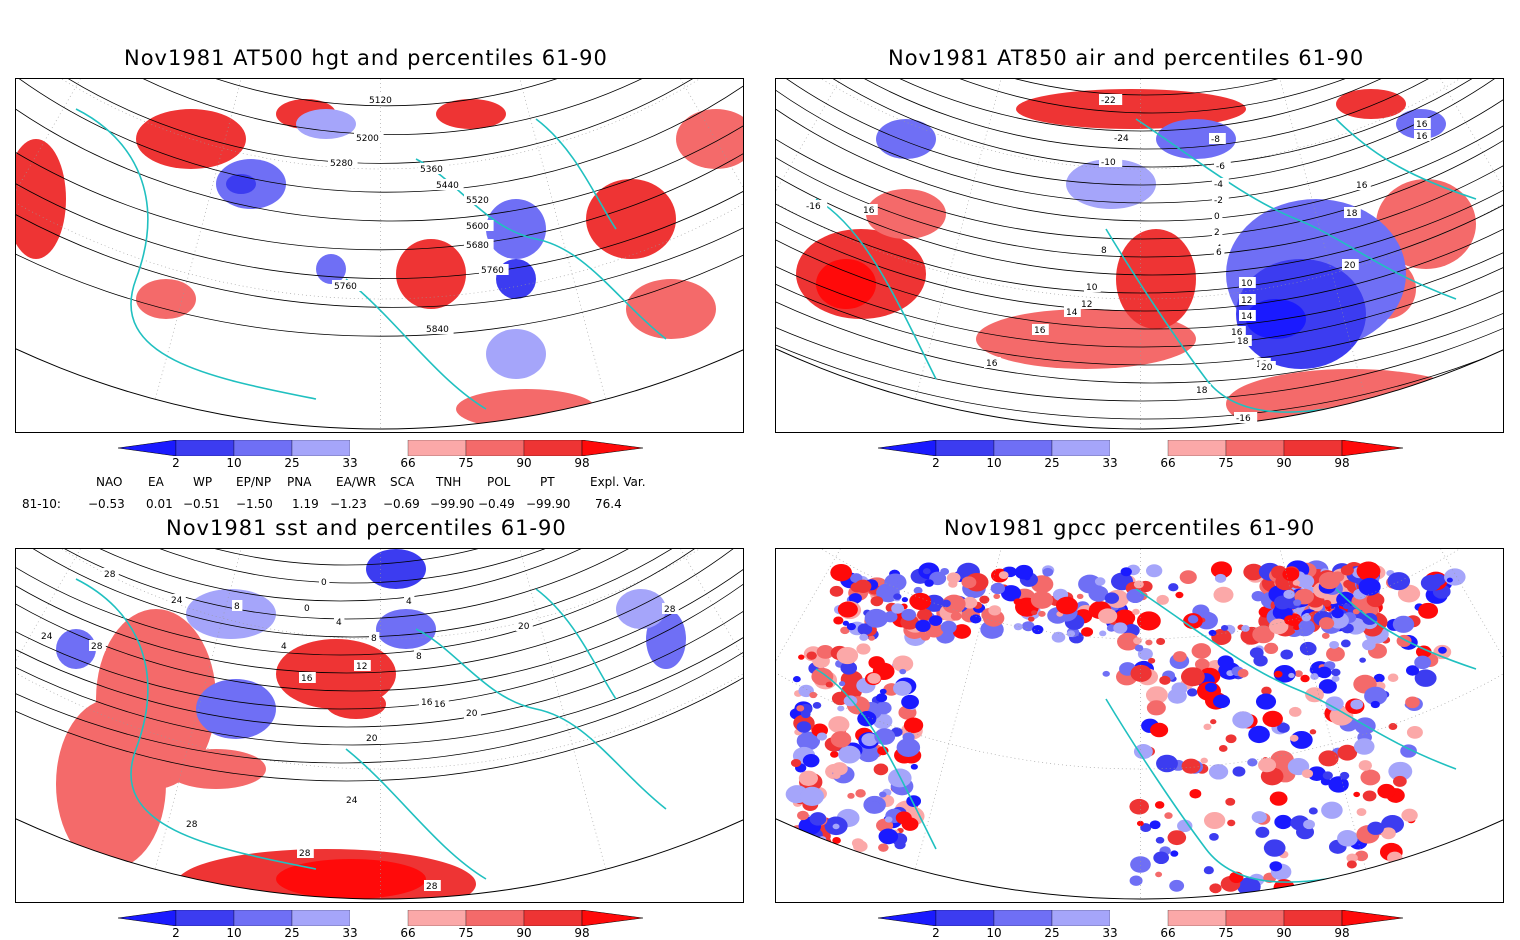 The height and width of the screenshot is (940, 1520). I want to click on colorbar-label: 25, so click(1052, 463).